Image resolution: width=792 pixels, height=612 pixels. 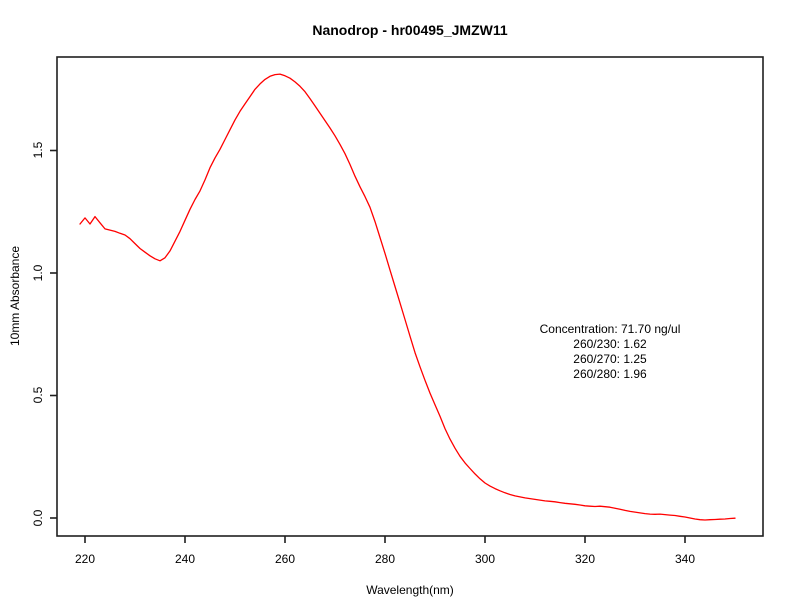 I want to click on x-tick-label: 280, so click(x=385, y=559).